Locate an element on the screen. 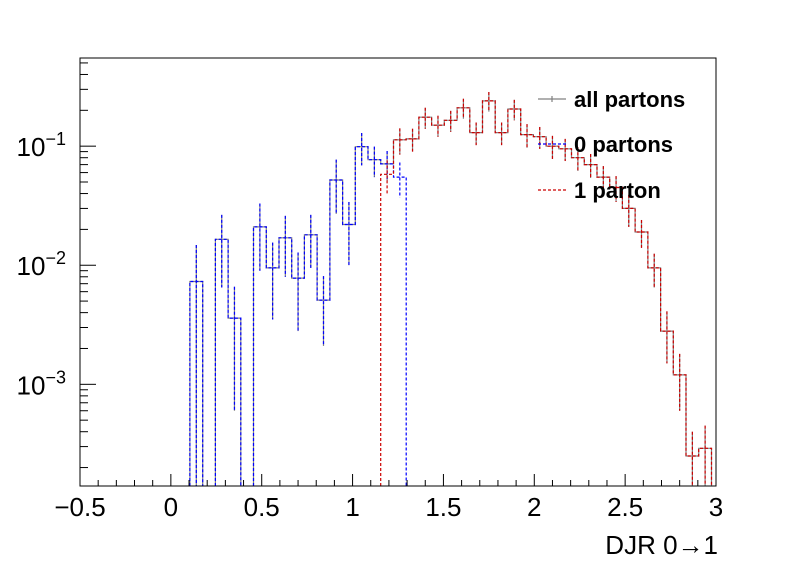 The image size is (796, 572). x-tick-label: 1.5 is located at coordinates (443, 507).